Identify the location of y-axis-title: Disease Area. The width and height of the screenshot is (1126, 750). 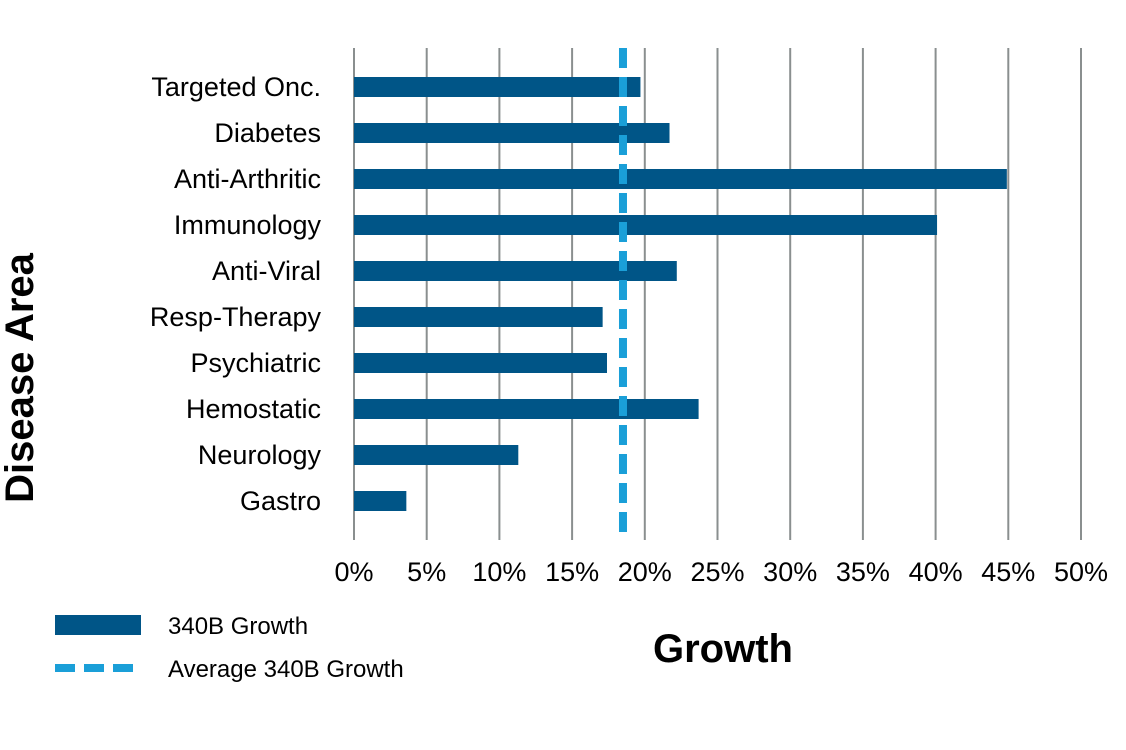
(21, 377).